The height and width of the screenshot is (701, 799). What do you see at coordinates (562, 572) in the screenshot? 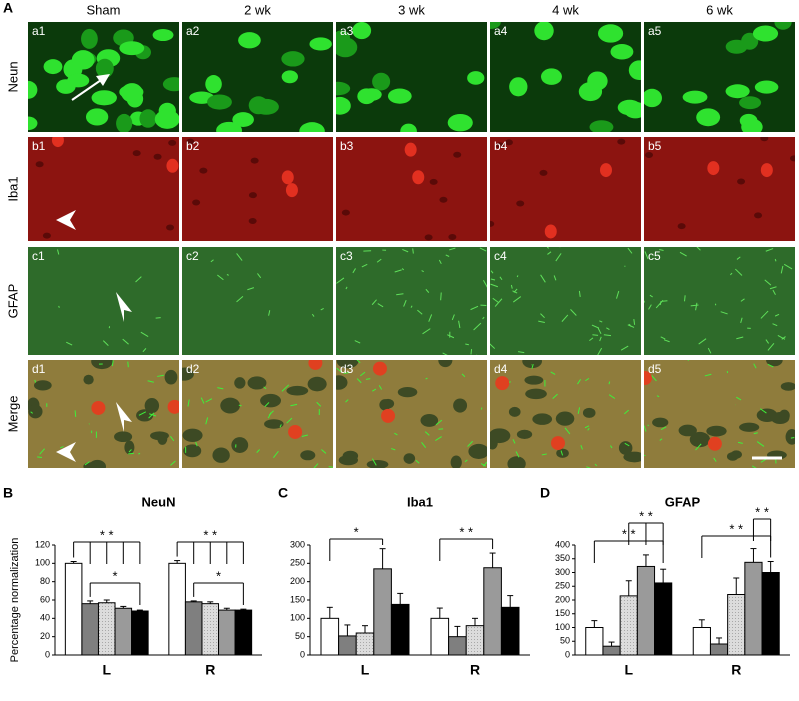
I see `y-tick-label: 300` at bounding box center [562, 572].